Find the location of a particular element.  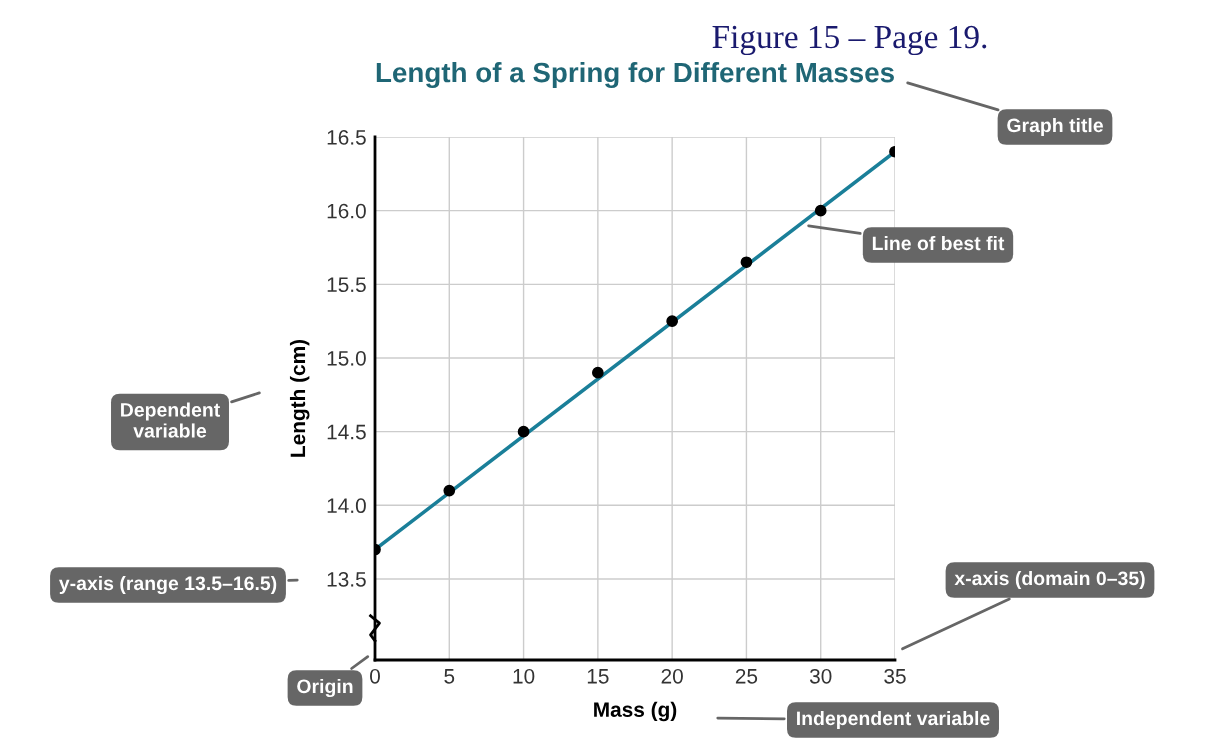

y-tick-label: 16.0 is located at coordinates (346, 211).